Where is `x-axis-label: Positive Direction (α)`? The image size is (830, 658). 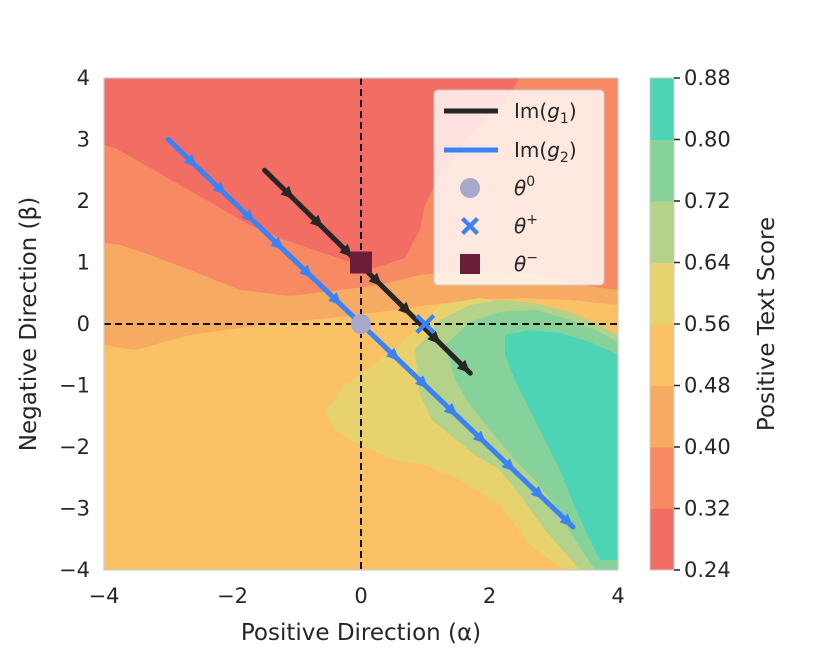 x-axis-label: Positive Direction (α) is located at coordinates (361, 633).